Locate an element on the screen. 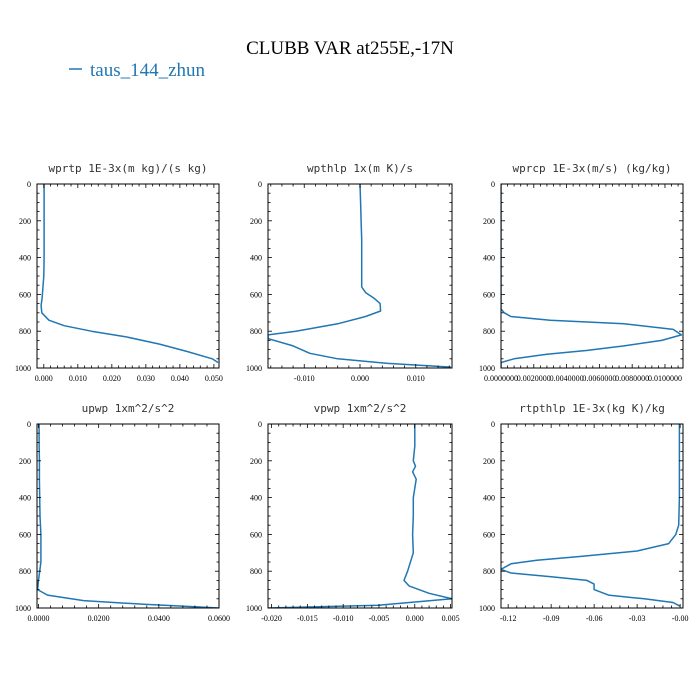  x-tick-label: -0.00 is located at coordinates (680, 618).